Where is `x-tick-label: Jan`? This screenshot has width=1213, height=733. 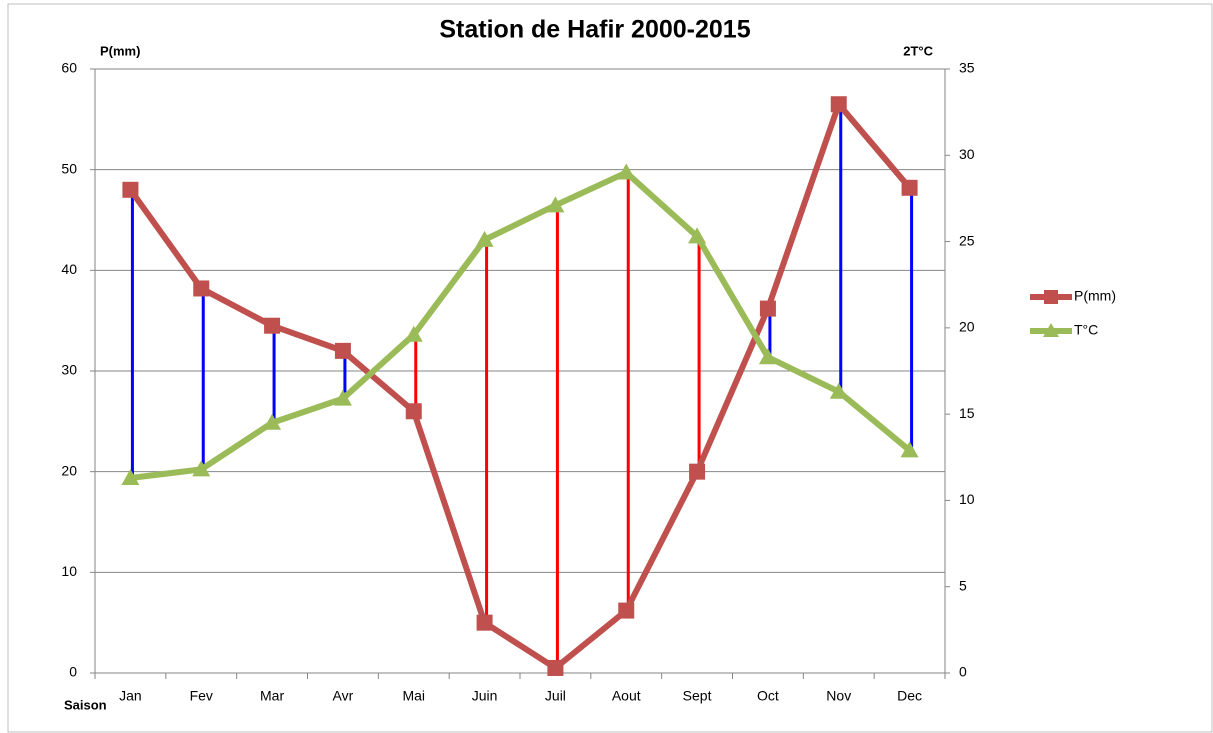 x-tick-label: Jan is located at coordinates (130, 696).